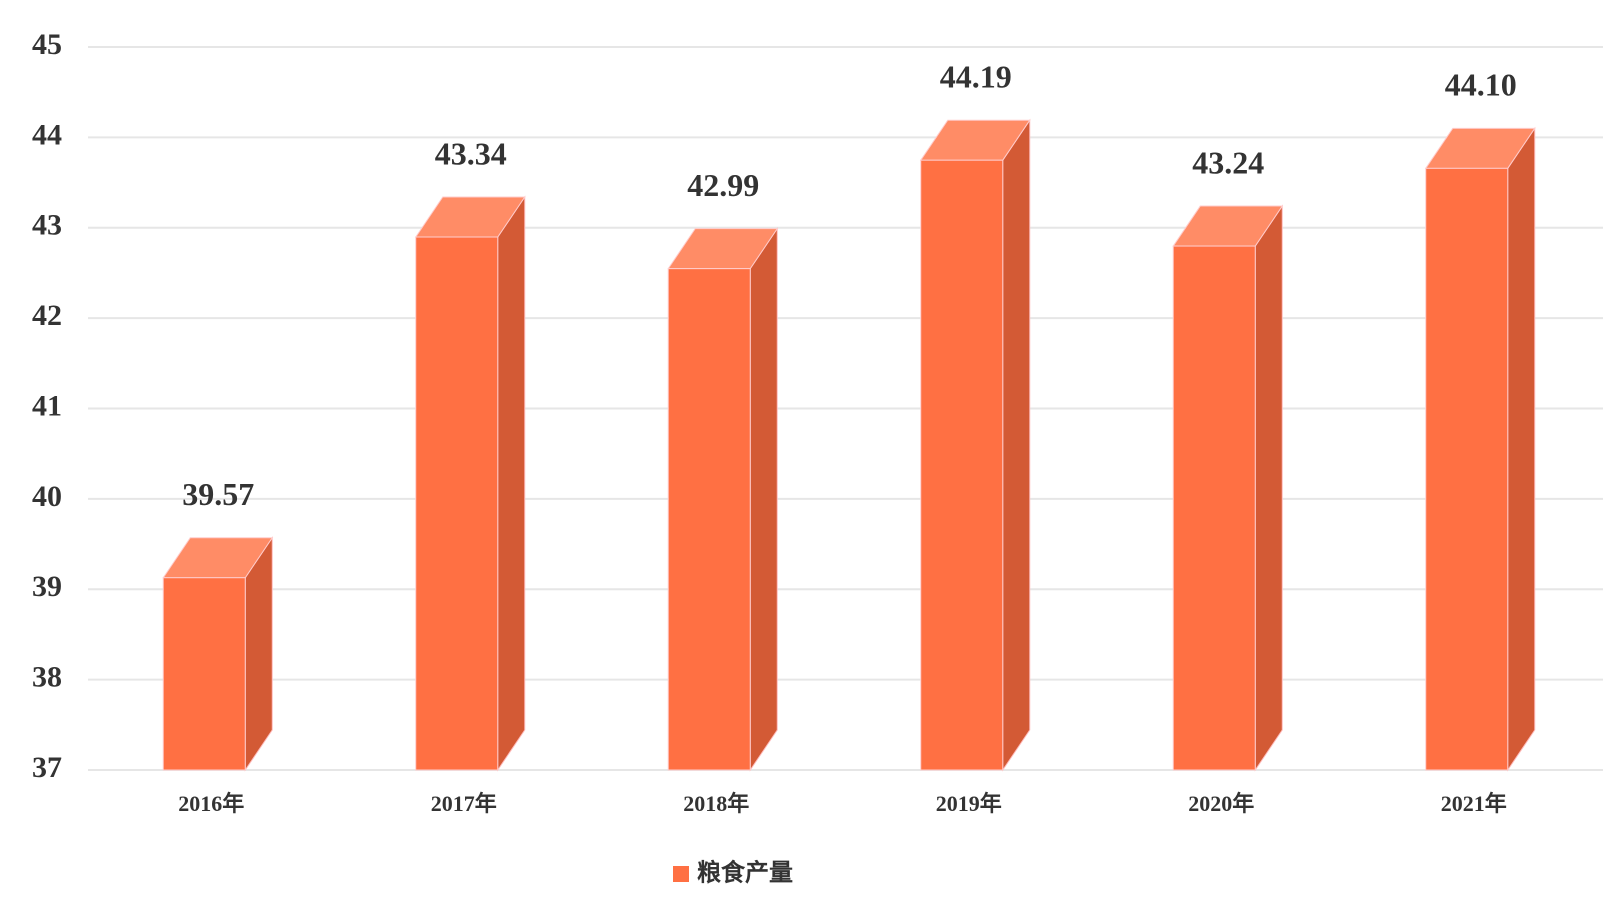 The image size is (1603, 916). Describe the element at coordinates (464, 803) in the screenshot. I see `x-tick-label: 2017年` at that location.